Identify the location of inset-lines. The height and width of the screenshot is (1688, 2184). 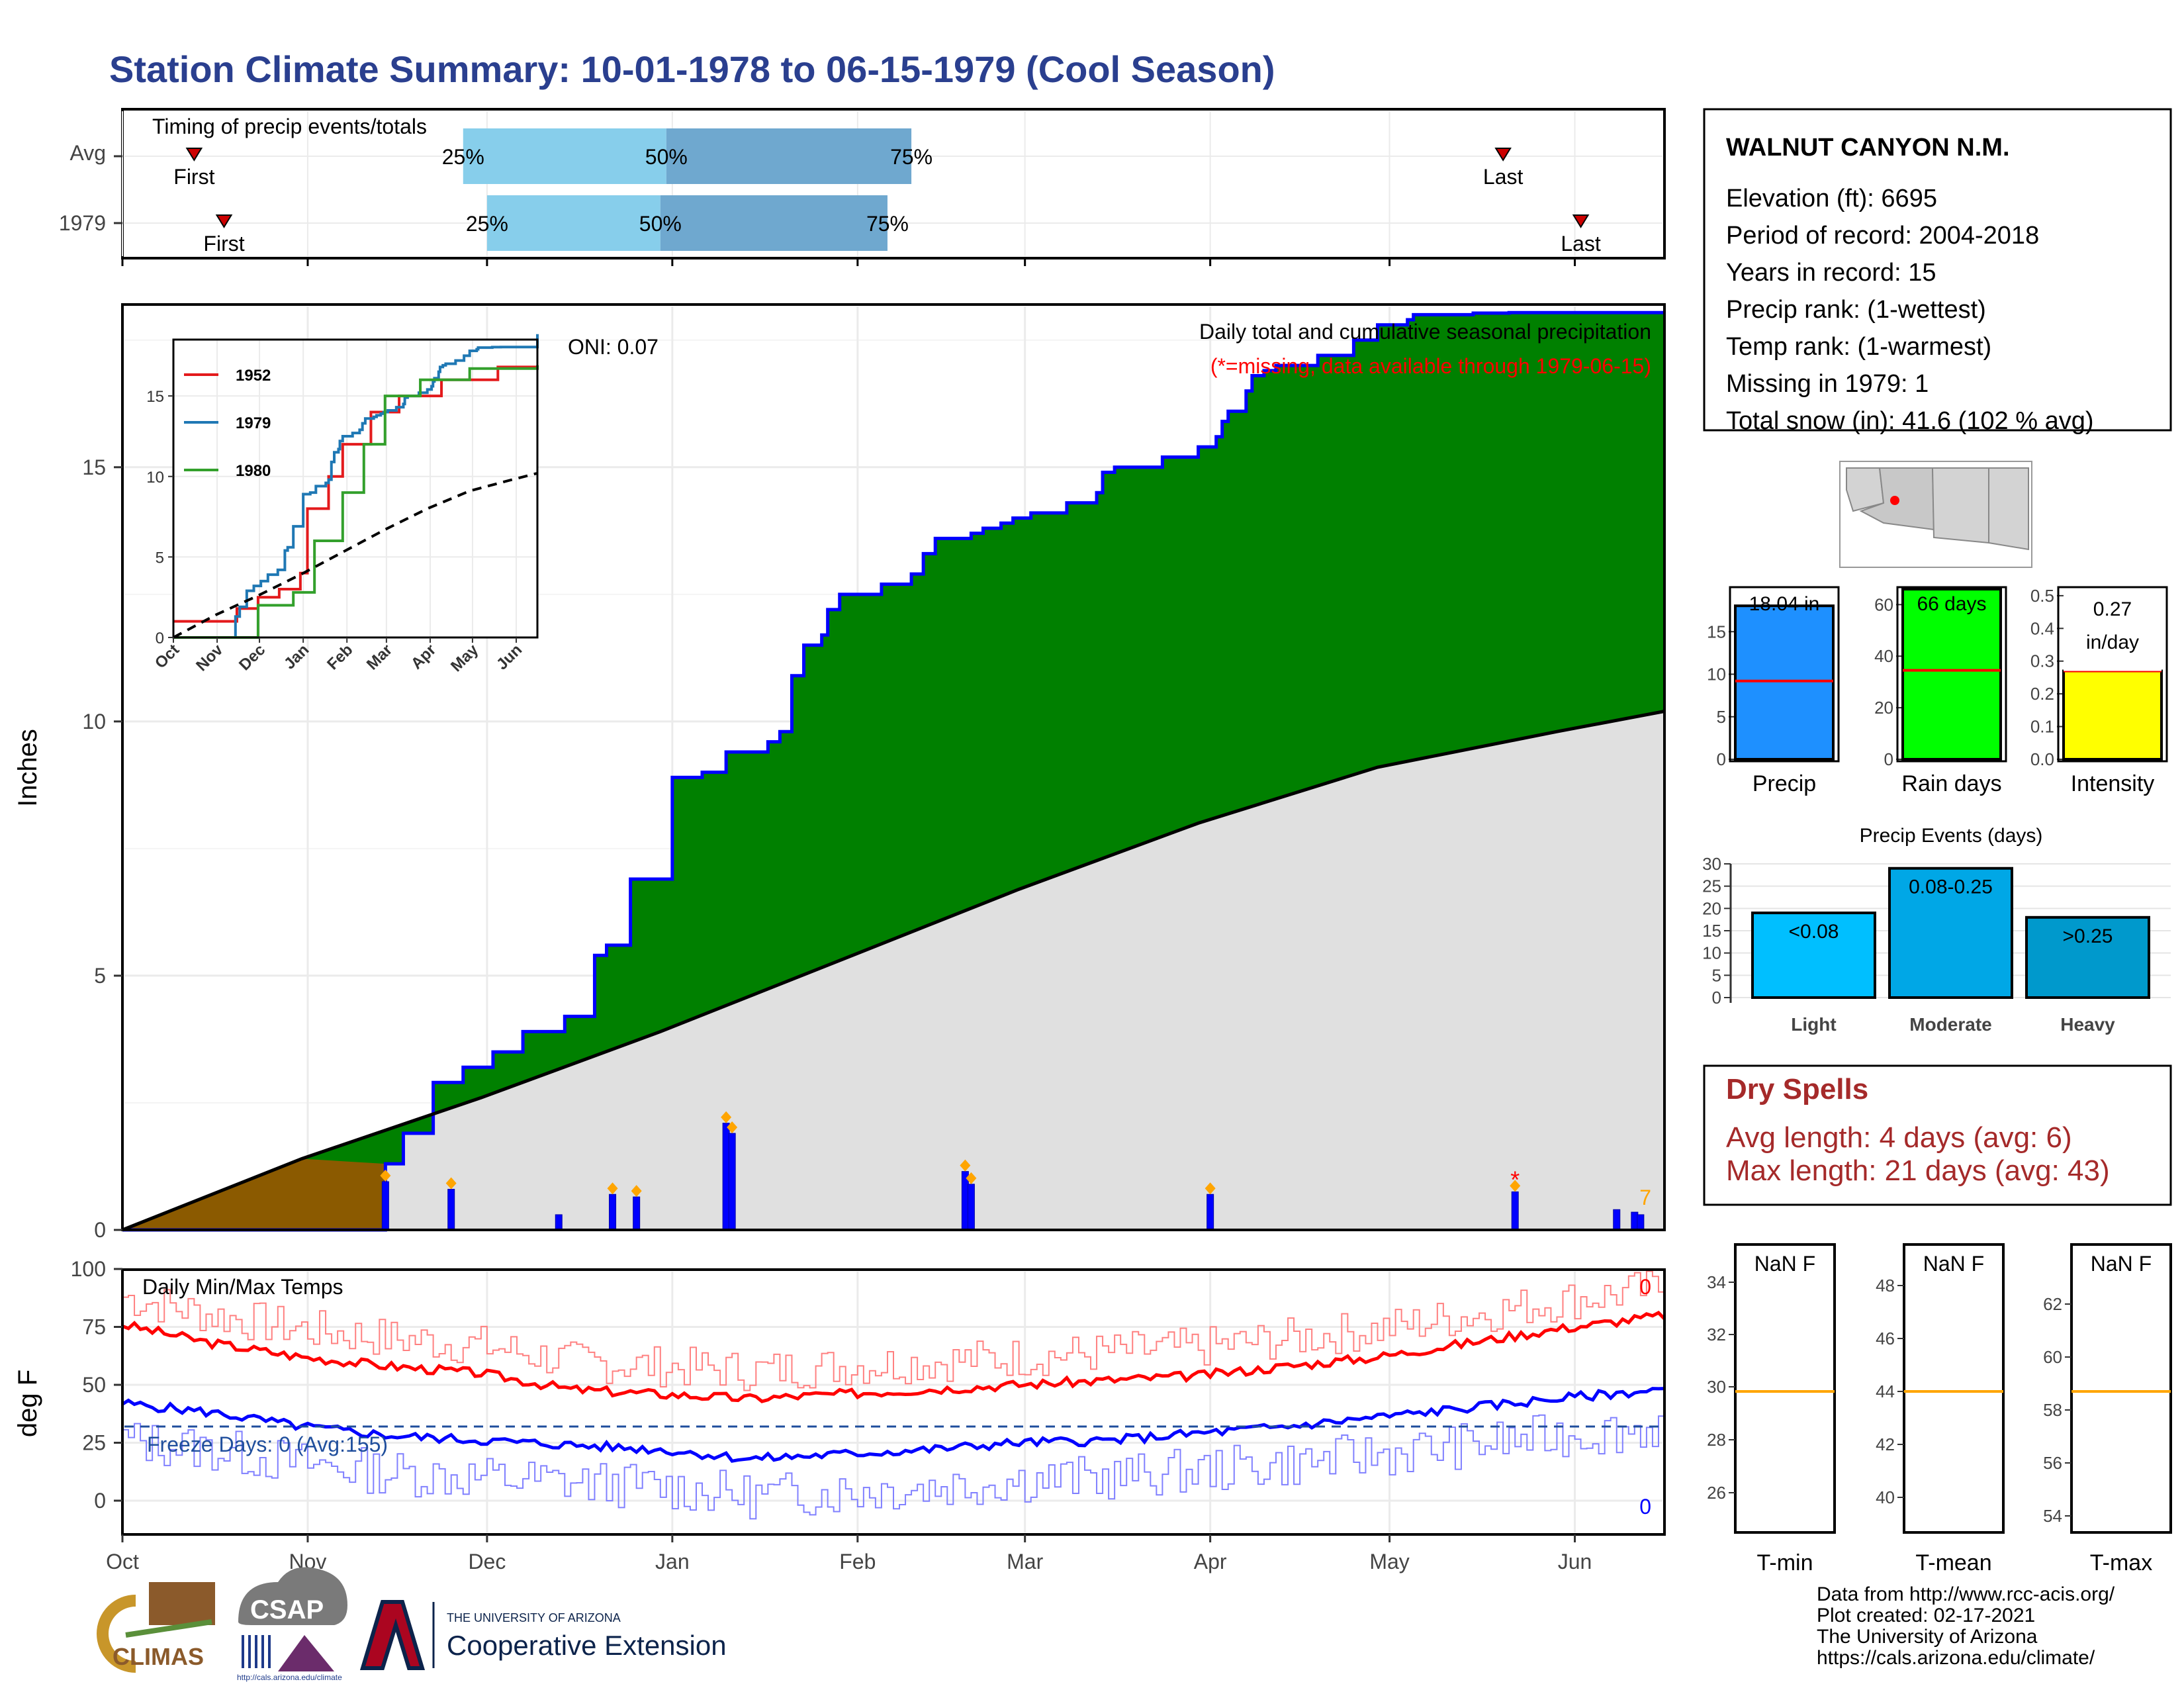
(356, 486).